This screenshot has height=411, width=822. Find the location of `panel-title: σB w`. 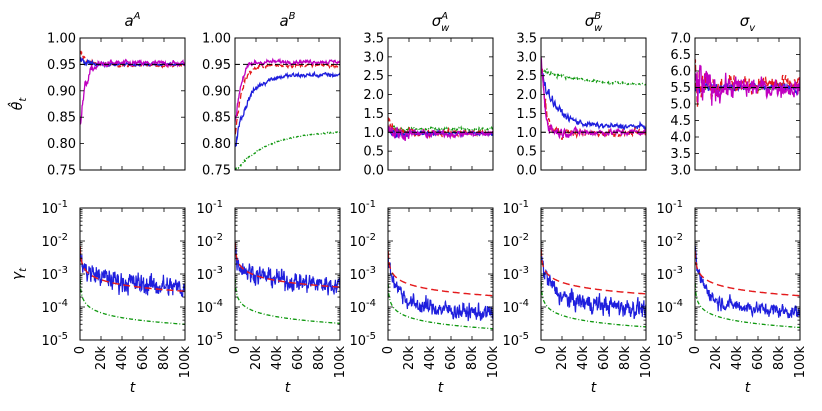

panel-title: σB w is located at coordinates (594, 22).